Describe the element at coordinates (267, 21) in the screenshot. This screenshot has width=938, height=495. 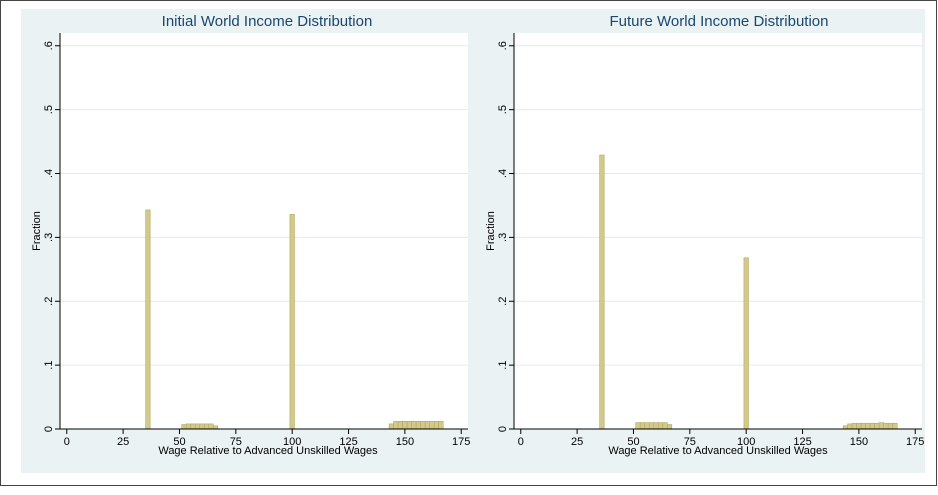
I see `chart-title: Initial World Income Distribution` at that location.